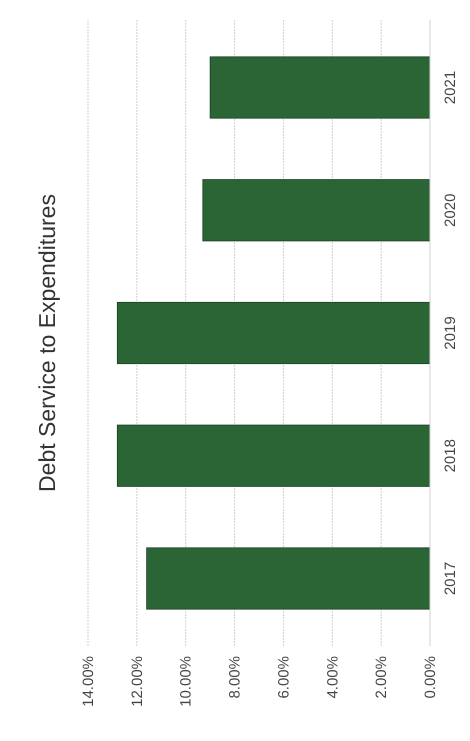 Image resolution: width=470 pixels, height=741 pixels. What do you see at coordinates (137, 681) in the screenshot?
I see `x-tick-label: 12.00%` at bounding box center [137, 681].